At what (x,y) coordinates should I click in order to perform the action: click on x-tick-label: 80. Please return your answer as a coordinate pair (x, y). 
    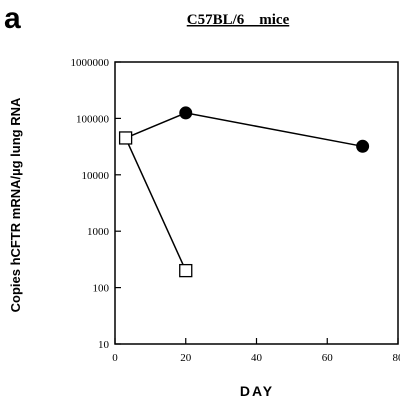
    Looking at the image, I should click on (396, 358).